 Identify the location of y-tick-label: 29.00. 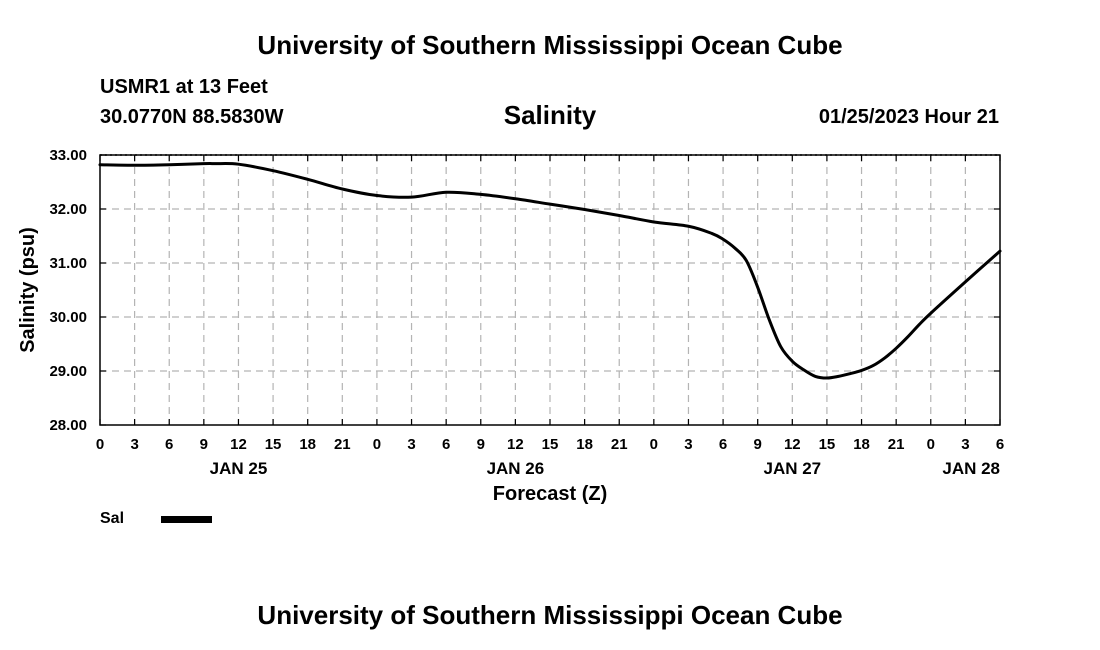
(68, 371).